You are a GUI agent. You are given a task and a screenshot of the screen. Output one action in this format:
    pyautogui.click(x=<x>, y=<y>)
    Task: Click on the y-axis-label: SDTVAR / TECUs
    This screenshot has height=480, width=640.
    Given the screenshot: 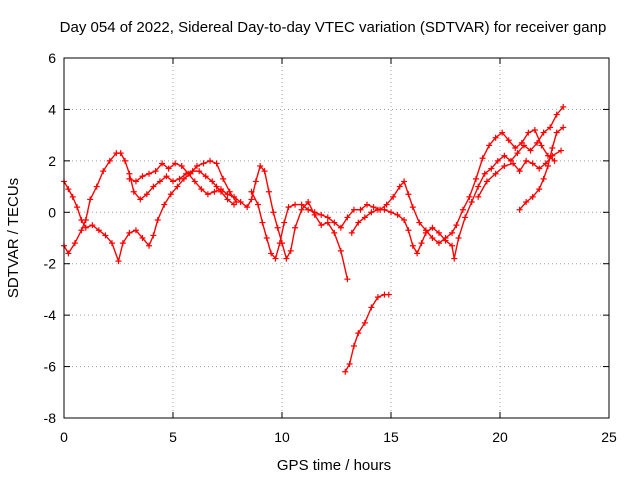 What is the action you would take?
    pyautogui.click(x=13, y=238)
    